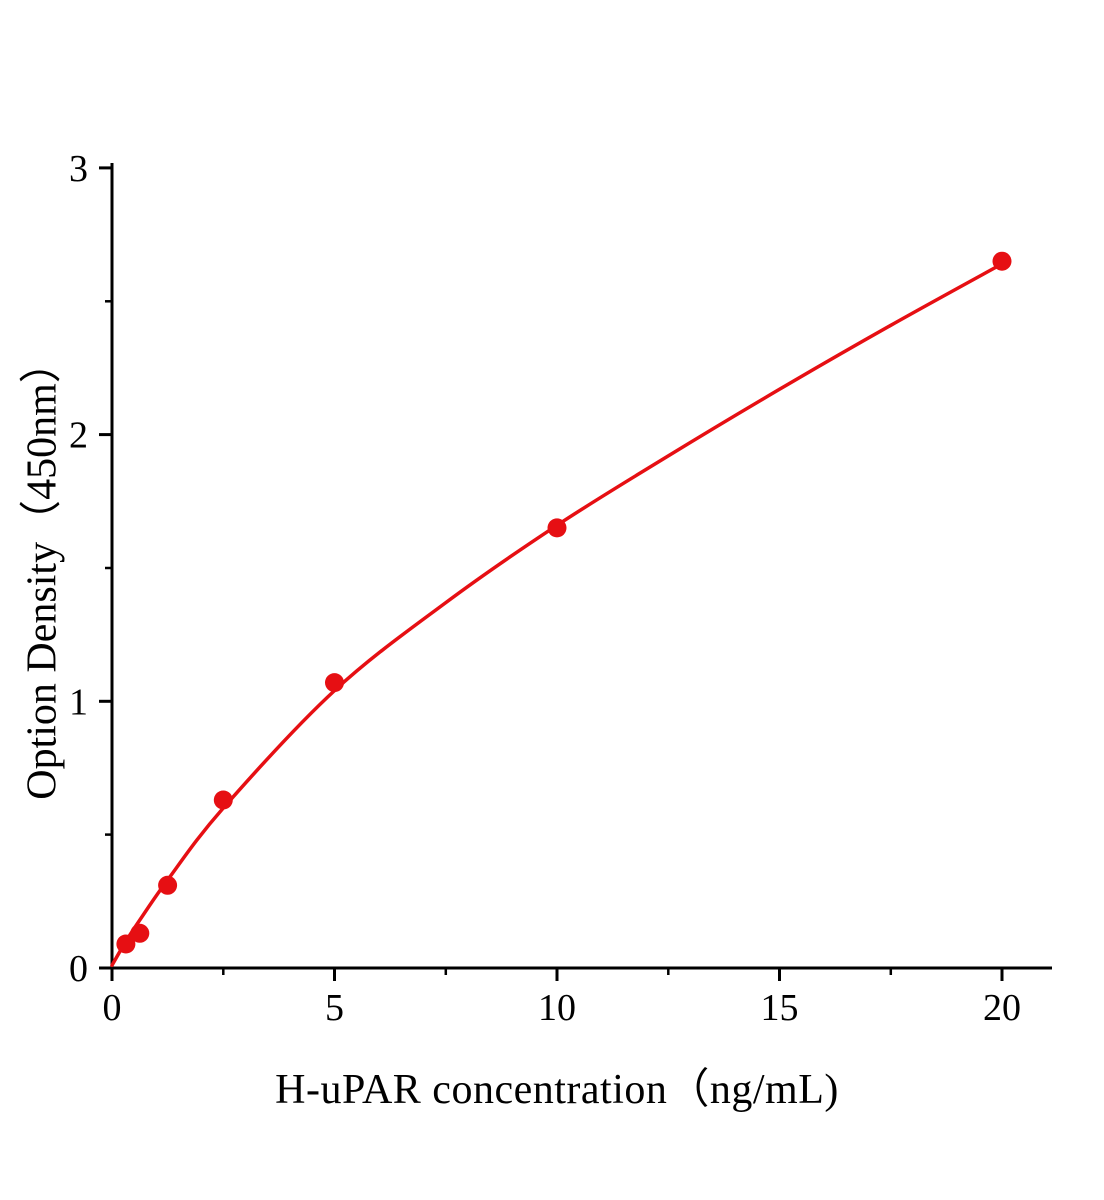 This screenshot has height=1200, width=1104. What do you see at coordinates (78, 436) in the screenshot?
I see `y-tick-label: 2` at bounding box center [78, 436].